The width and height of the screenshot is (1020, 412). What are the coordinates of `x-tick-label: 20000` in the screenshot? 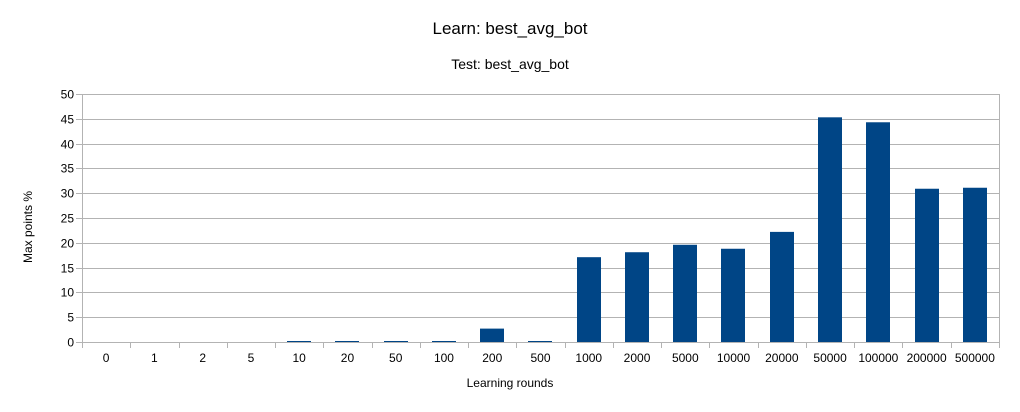 It's located at (782, 358).